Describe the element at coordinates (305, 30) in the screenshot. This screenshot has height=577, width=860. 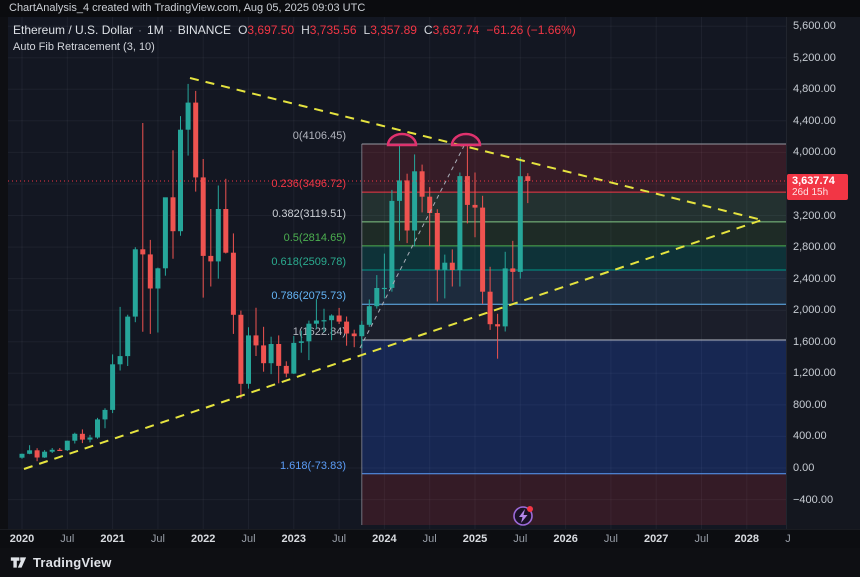
I see `ohlc-key: H` at that location.